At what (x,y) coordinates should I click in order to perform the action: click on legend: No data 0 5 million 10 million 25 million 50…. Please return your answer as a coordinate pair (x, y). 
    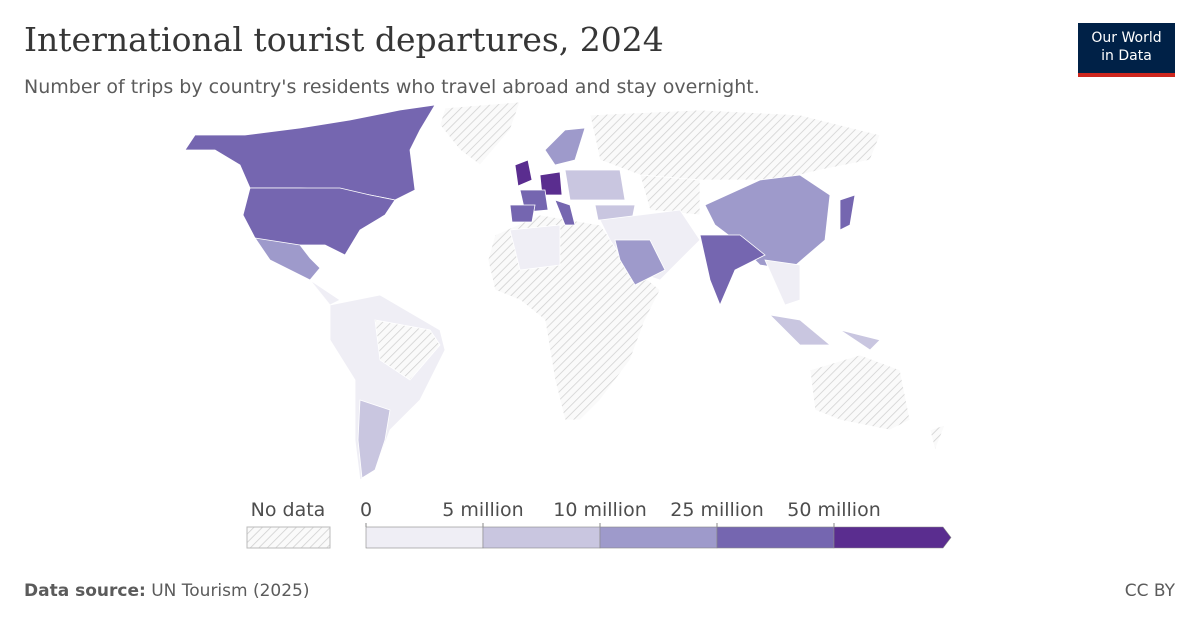
    Looking at the image, I should click on (599, 524).